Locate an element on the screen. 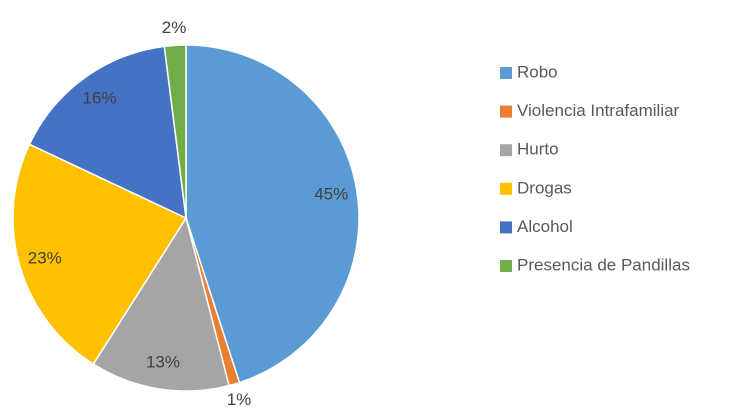 The width and height of the screenshot is (737, 418). data-label: 45% is located at coordinates (331, 193).